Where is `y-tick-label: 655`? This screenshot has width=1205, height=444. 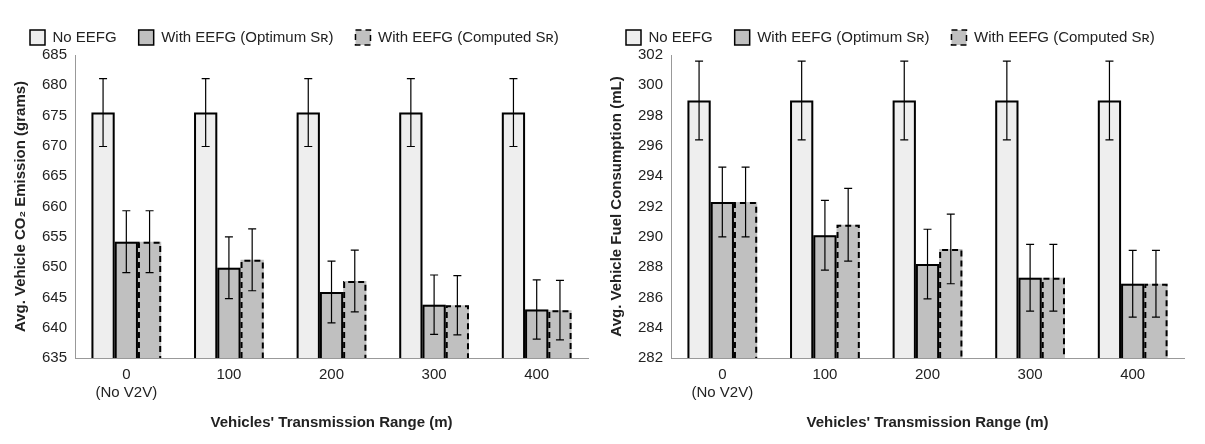 y-tick-label: 655 is located at coordinates (55, 235).